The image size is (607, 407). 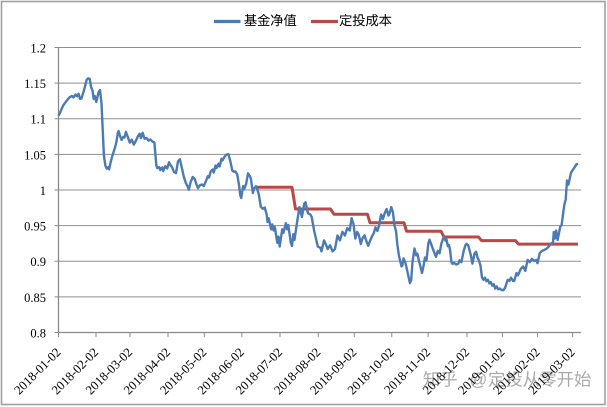 What do you see at coordinates (35, 84) in the screenshot?
I see `svg-text: 1.15` at bounding box center [35, 84].